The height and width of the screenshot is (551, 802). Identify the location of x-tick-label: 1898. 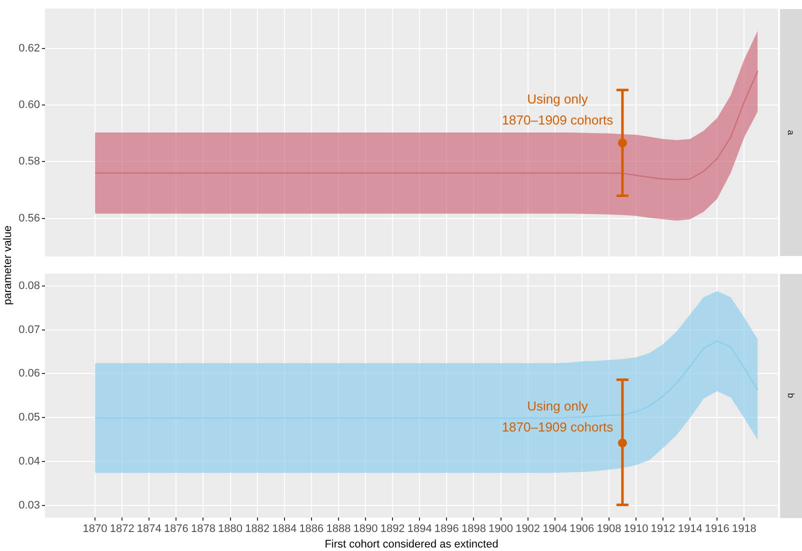
(473, 529).